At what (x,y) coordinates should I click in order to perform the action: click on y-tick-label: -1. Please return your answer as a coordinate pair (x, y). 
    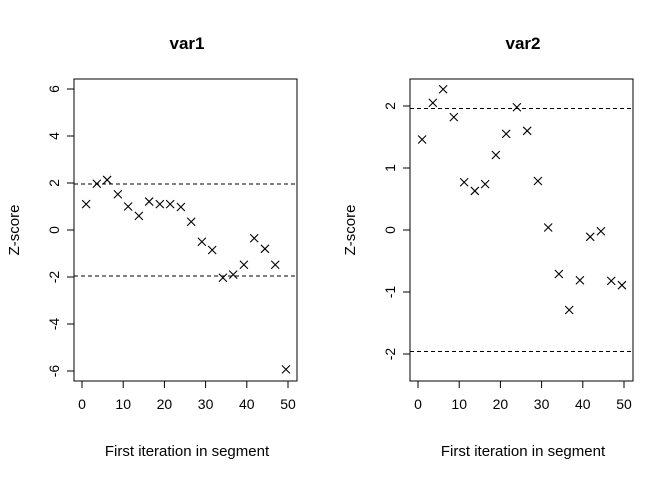
    Looking at the image, I should click on (390, 292).